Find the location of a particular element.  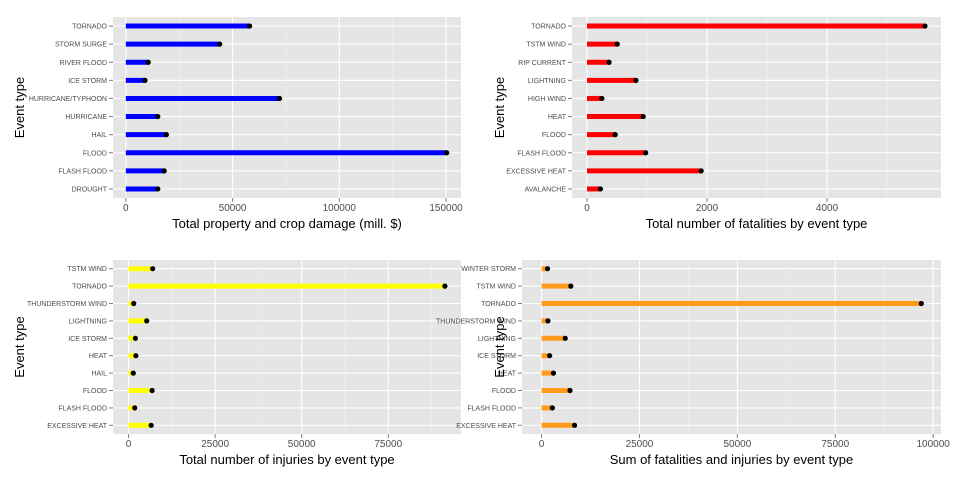

y-tick-label: HIGH WIND is located at coordinates (547, 99).